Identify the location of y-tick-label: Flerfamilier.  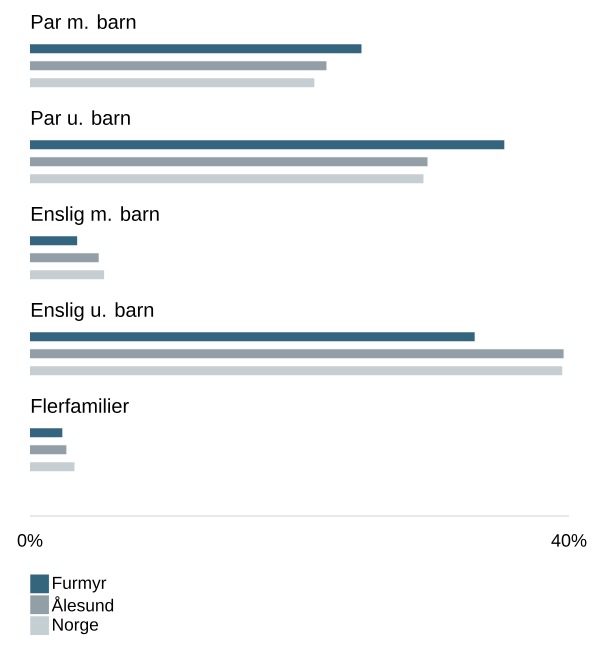
(80, 405).